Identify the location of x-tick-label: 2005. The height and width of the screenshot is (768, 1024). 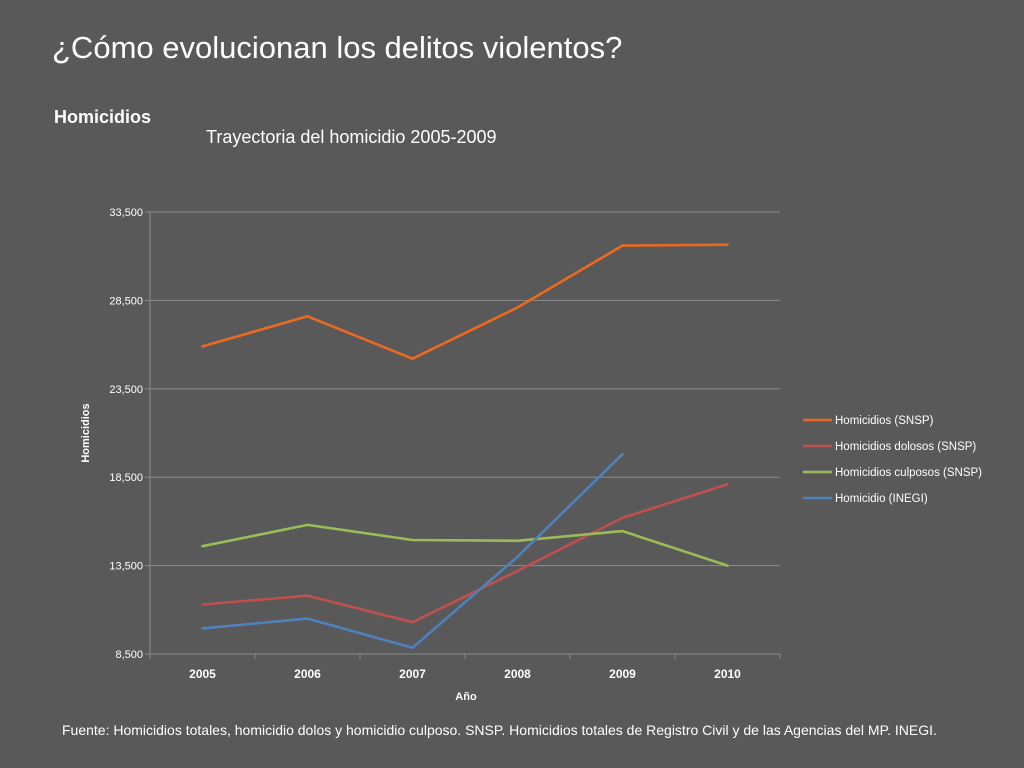
(202, 674).